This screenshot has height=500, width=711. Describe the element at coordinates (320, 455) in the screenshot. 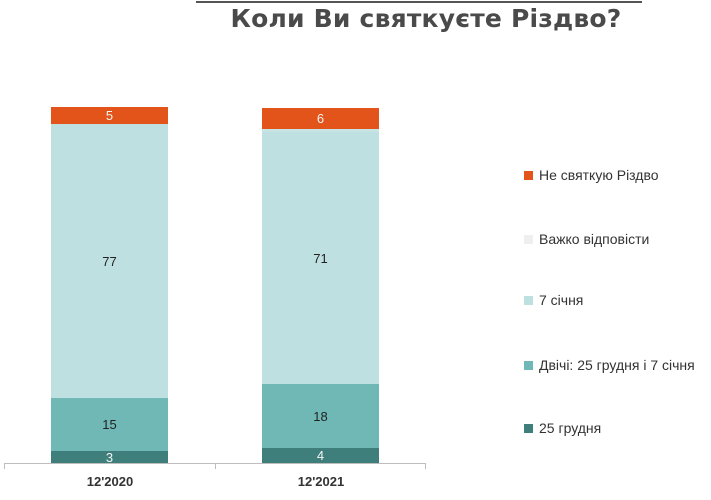

I see `segment-dec25: 4` at that location.